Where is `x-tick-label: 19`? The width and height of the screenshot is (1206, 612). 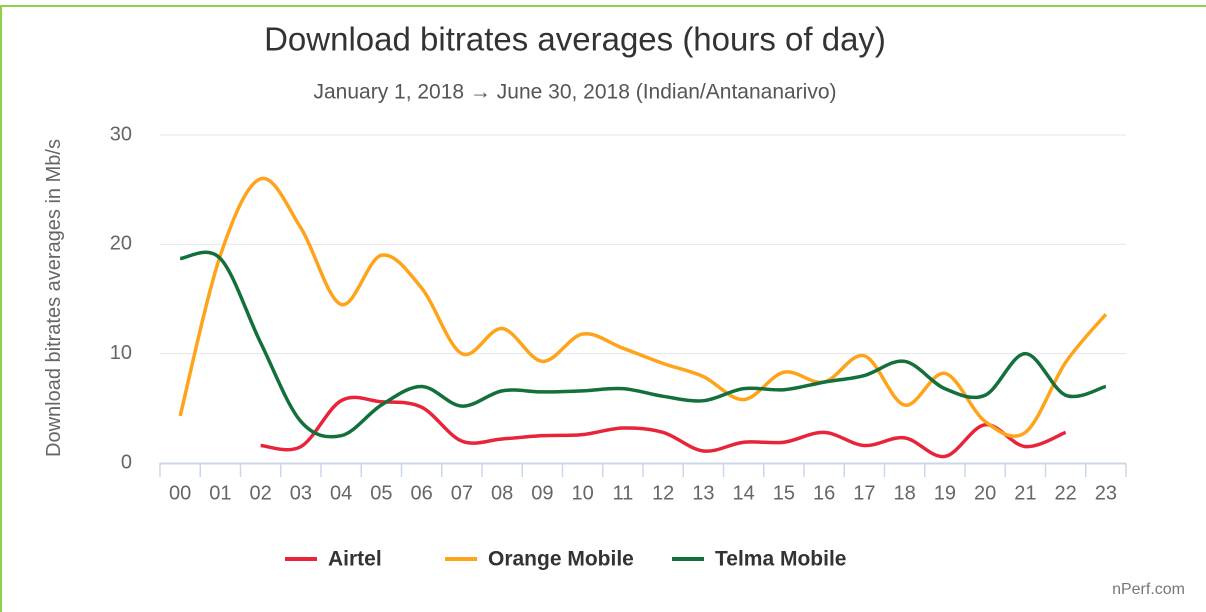 x-tick-label: 19 is located at coordinates (945, 493).